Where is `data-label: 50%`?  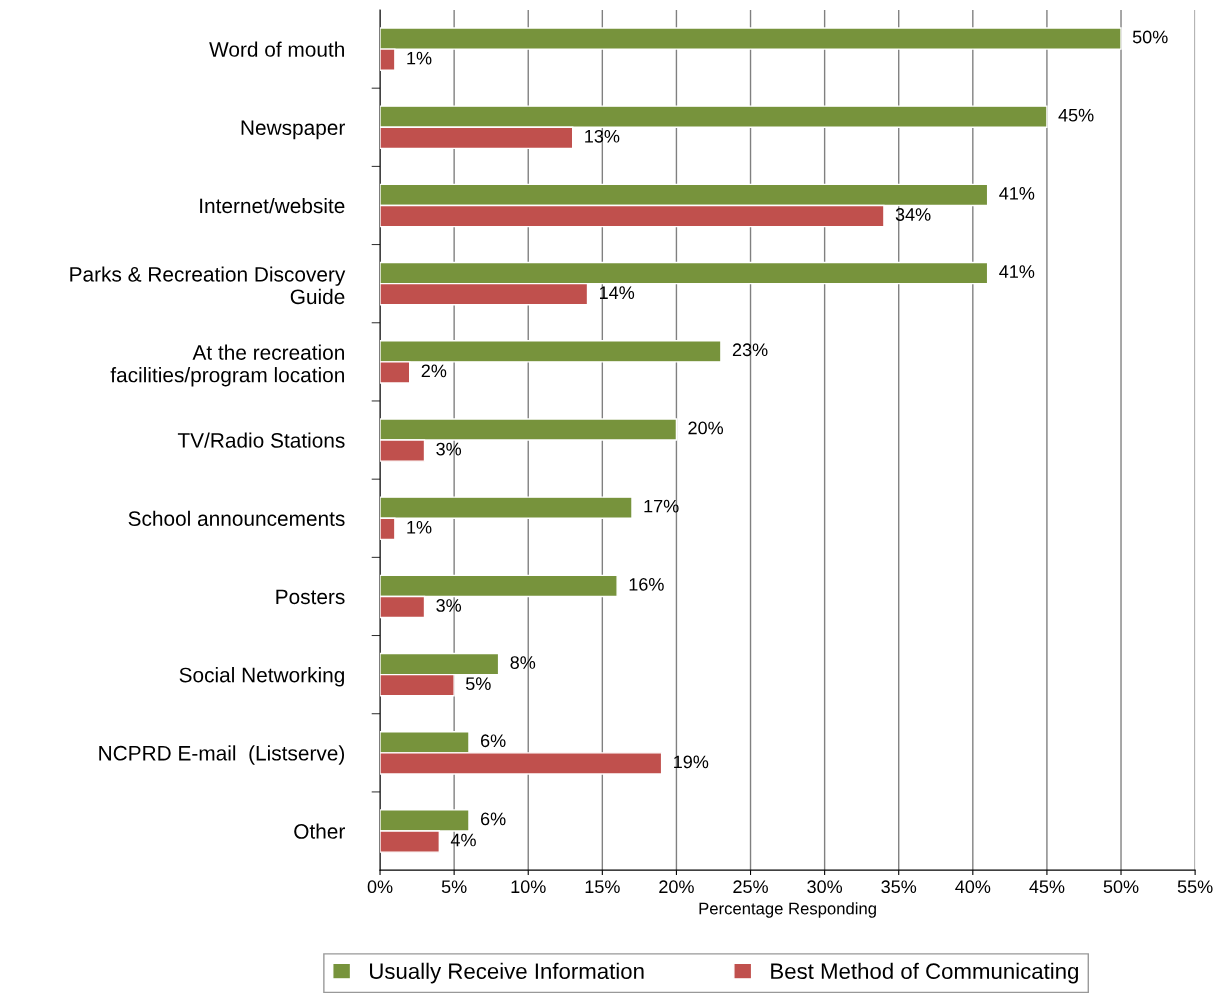 data-label: 50% is located at coordinates (1150, 37).